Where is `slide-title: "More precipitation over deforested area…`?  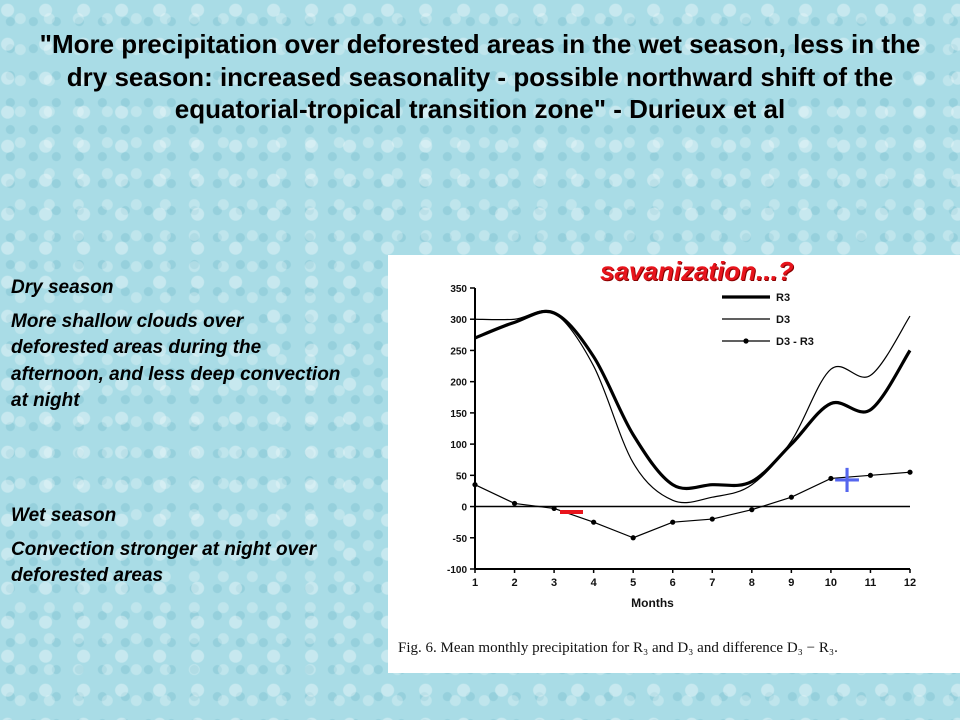 slide-title: "More precipitation over deforested area… is located at coordinates (480, 76).